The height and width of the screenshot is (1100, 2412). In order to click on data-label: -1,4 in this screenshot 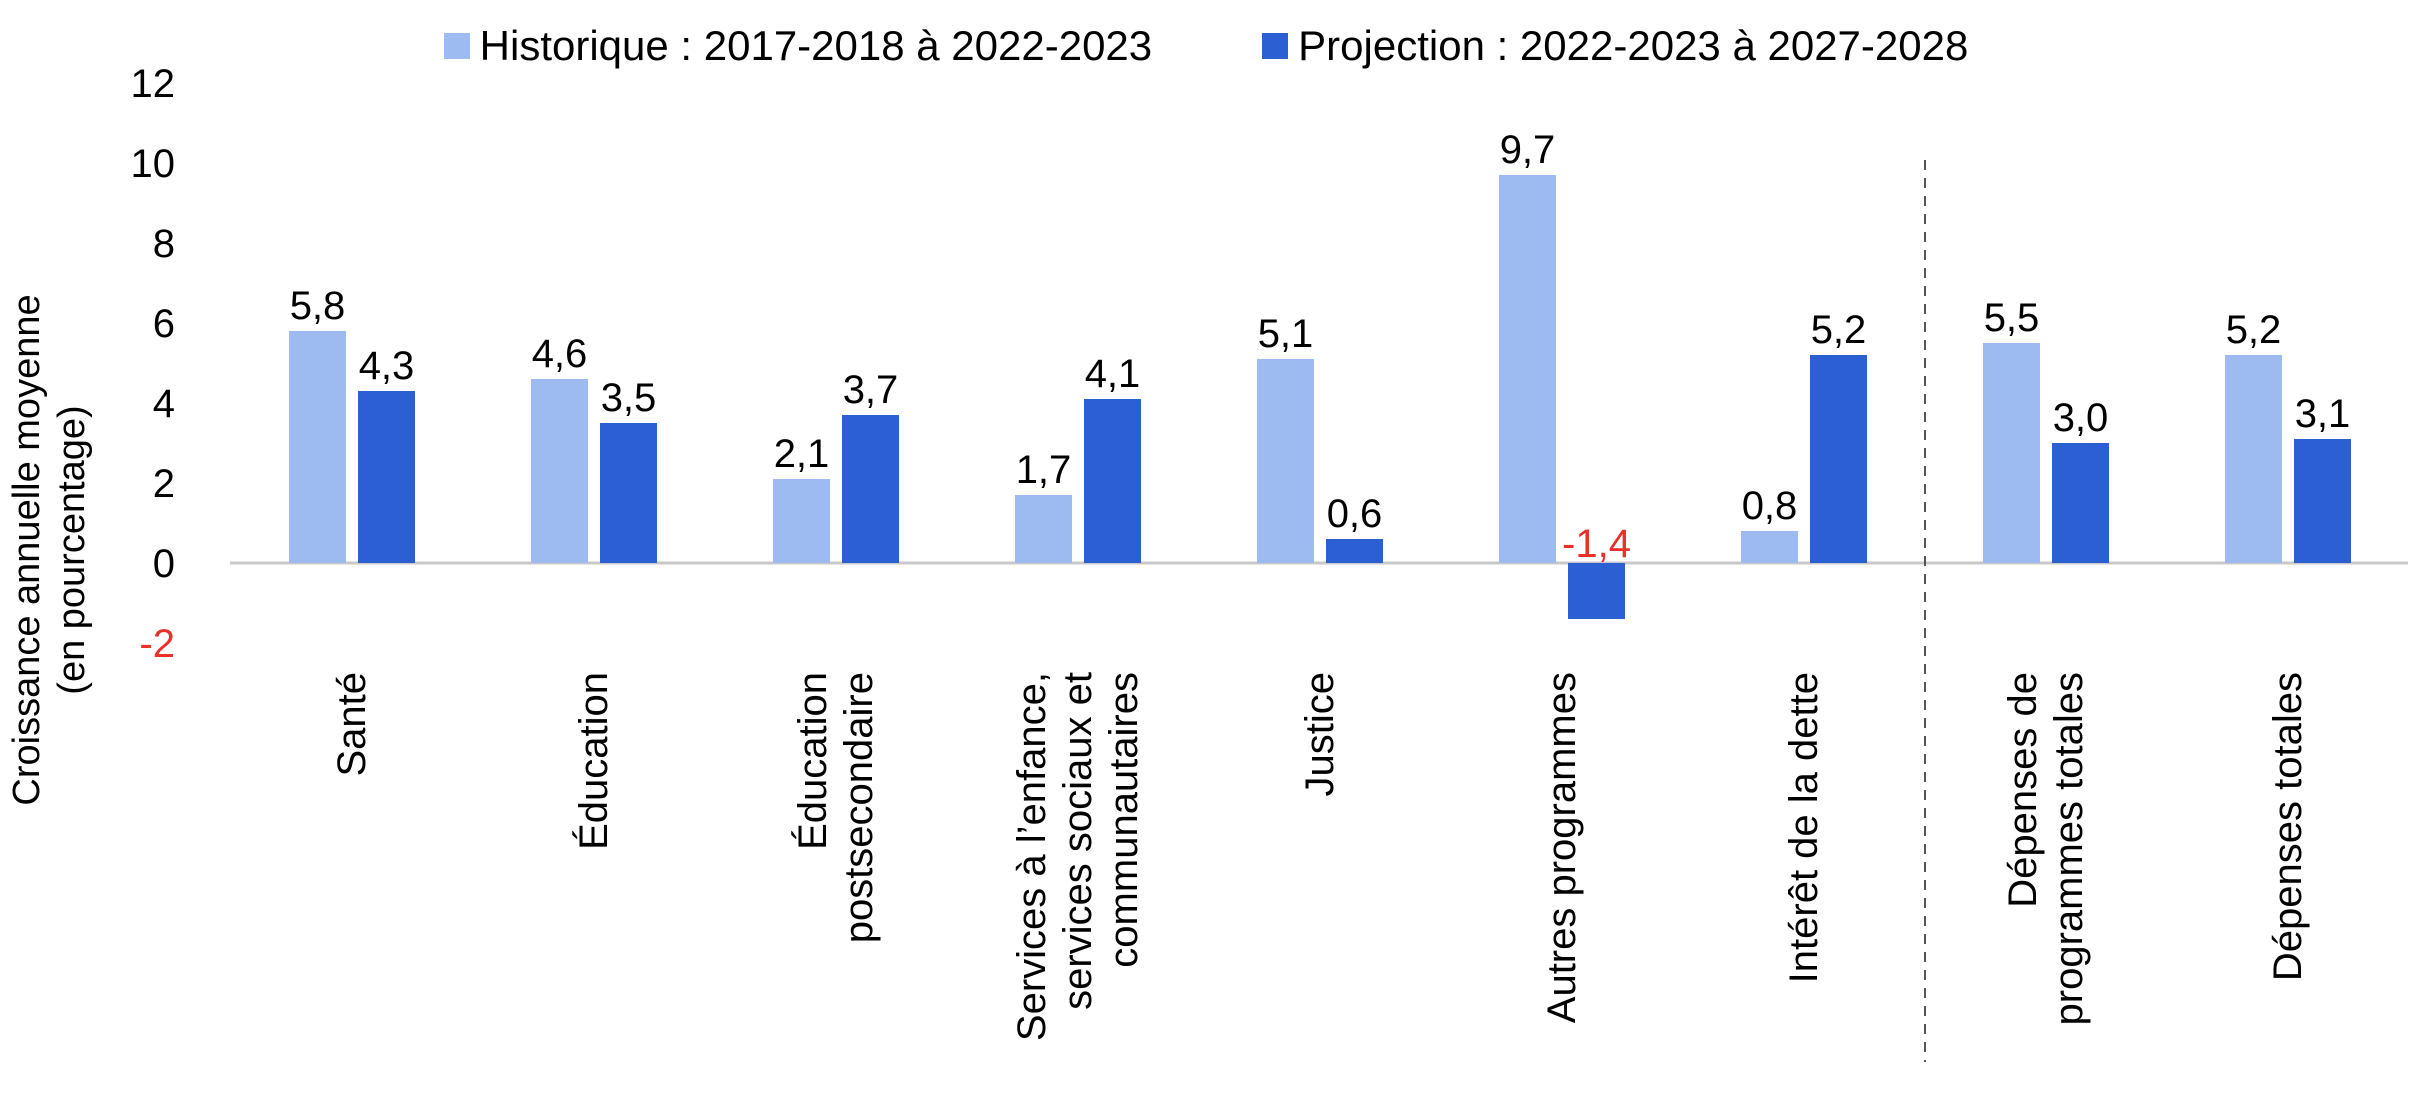, I will do `click(1596, 544)`.